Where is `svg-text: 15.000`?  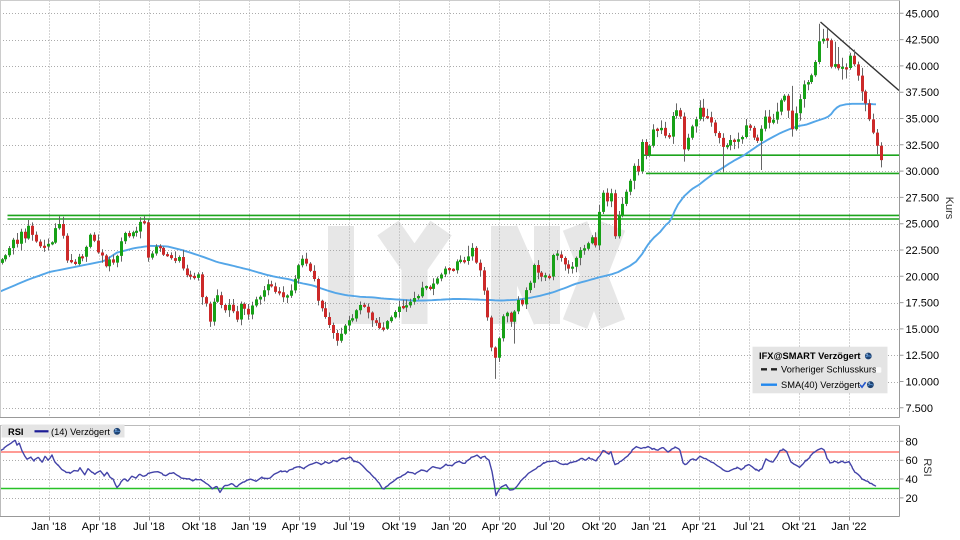 svg-text: 15.000 is located at coordinates (923, 330).